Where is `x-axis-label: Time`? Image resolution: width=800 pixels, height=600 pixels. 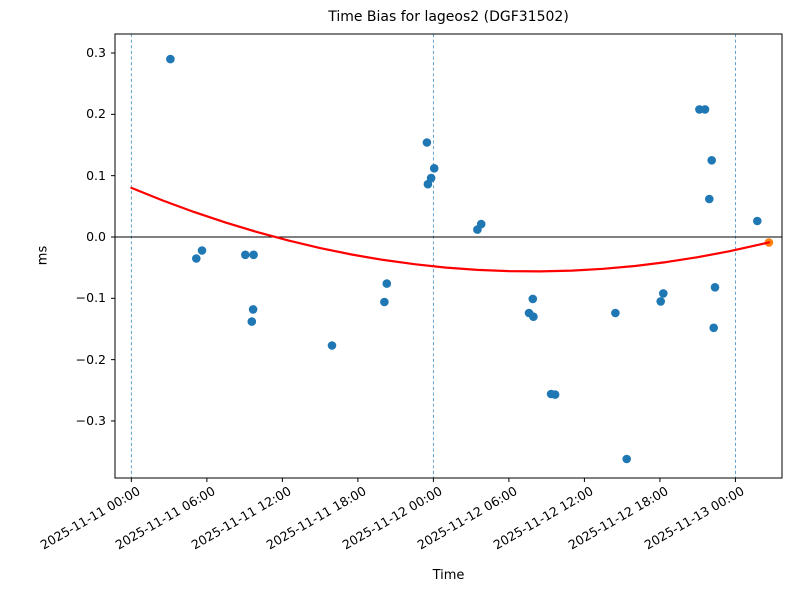 x-axis-label: Time is located at coordinates (448, 575).